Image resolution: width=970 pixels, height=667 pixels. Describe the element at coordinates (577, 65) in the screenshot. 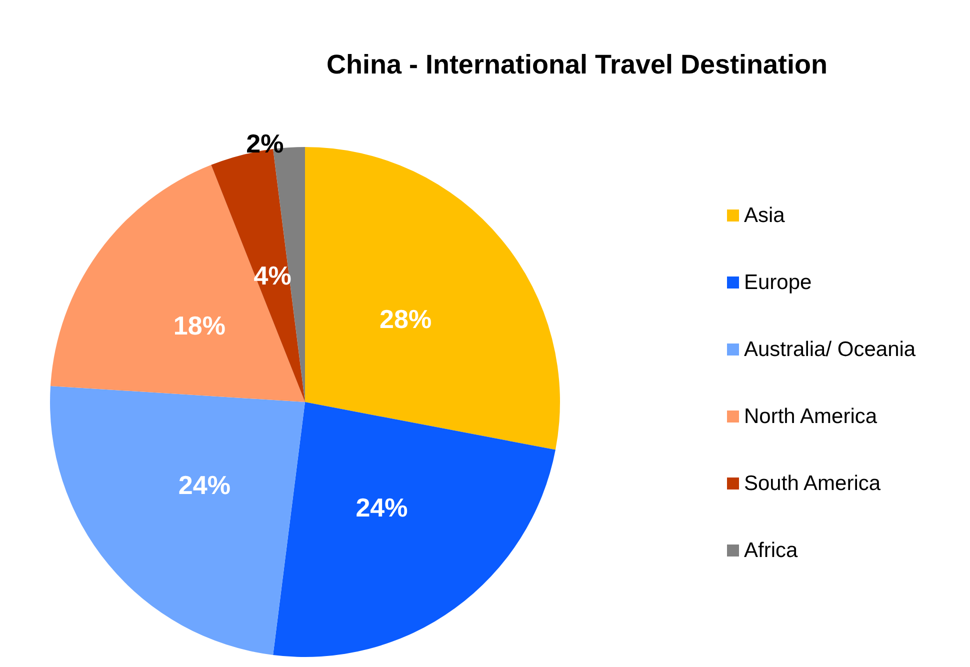

I see `chart-title: China - International Travel Destination` at that location.